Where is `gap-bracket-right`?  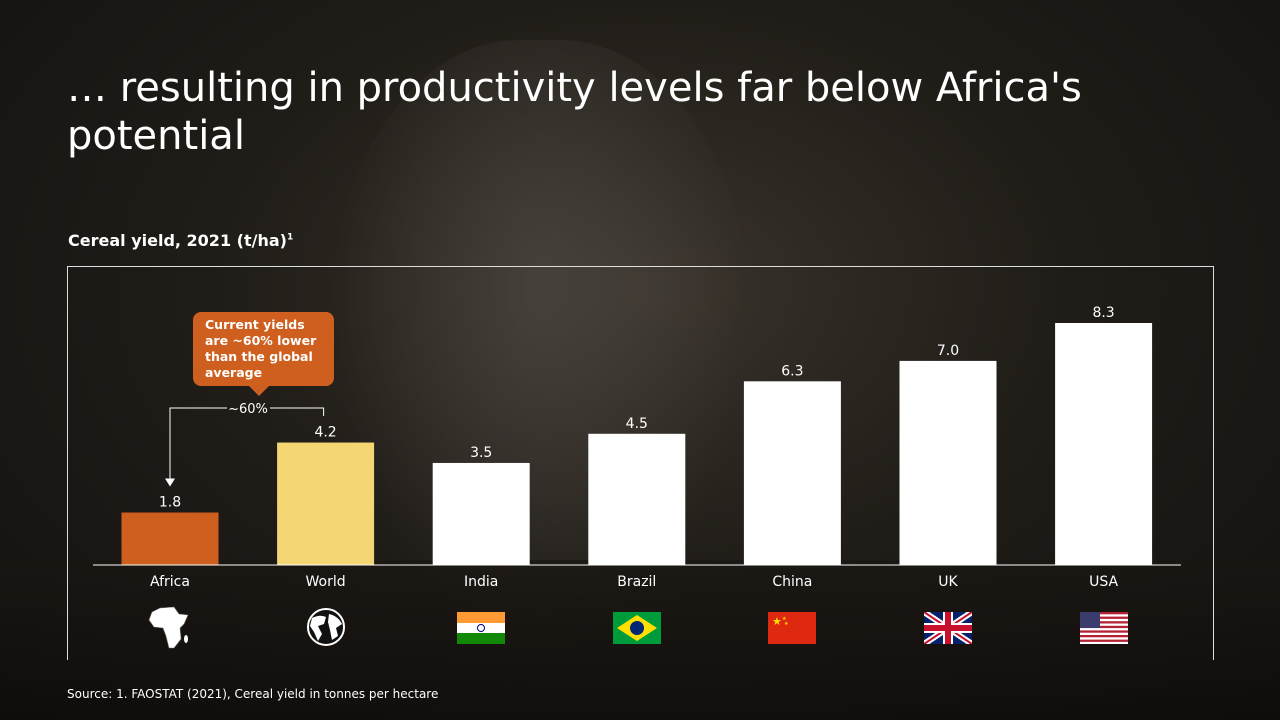 gap-bracket-right is located at coordinates (297, 411).